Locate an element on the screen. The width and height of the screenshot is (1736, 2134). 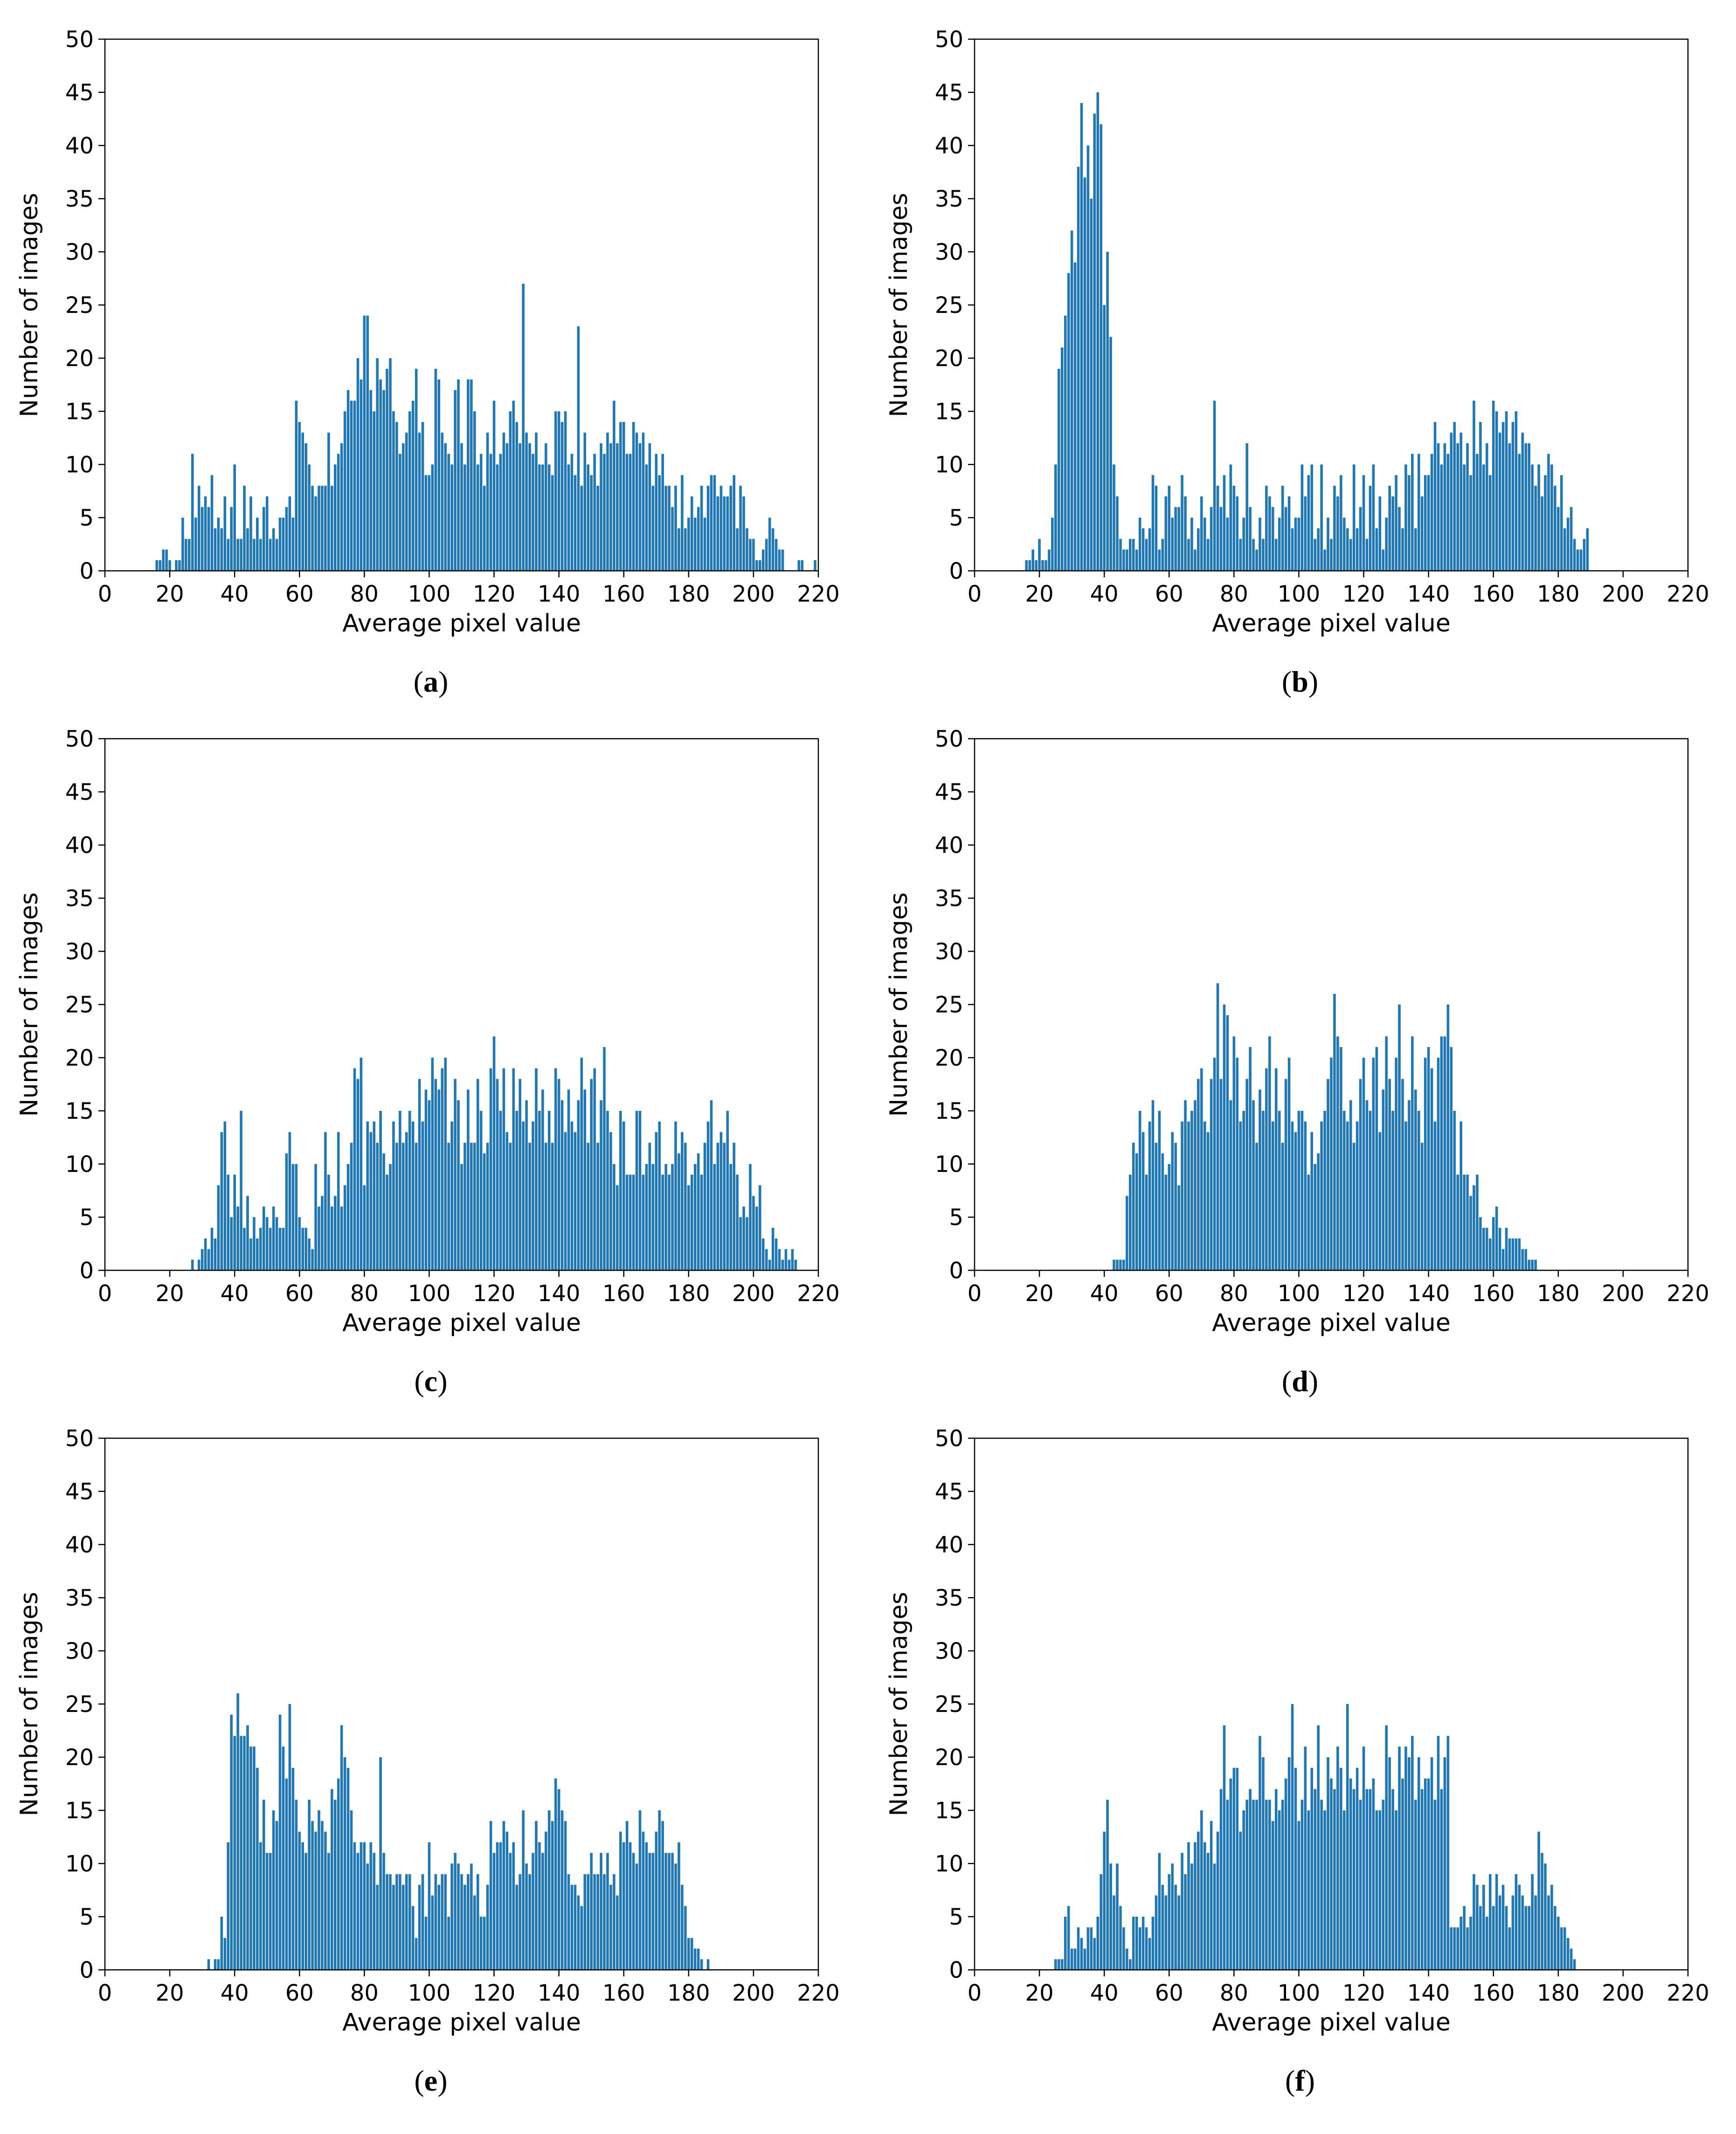
x-tick-label-b-40: 40 is located at coordinates (1104, 594).